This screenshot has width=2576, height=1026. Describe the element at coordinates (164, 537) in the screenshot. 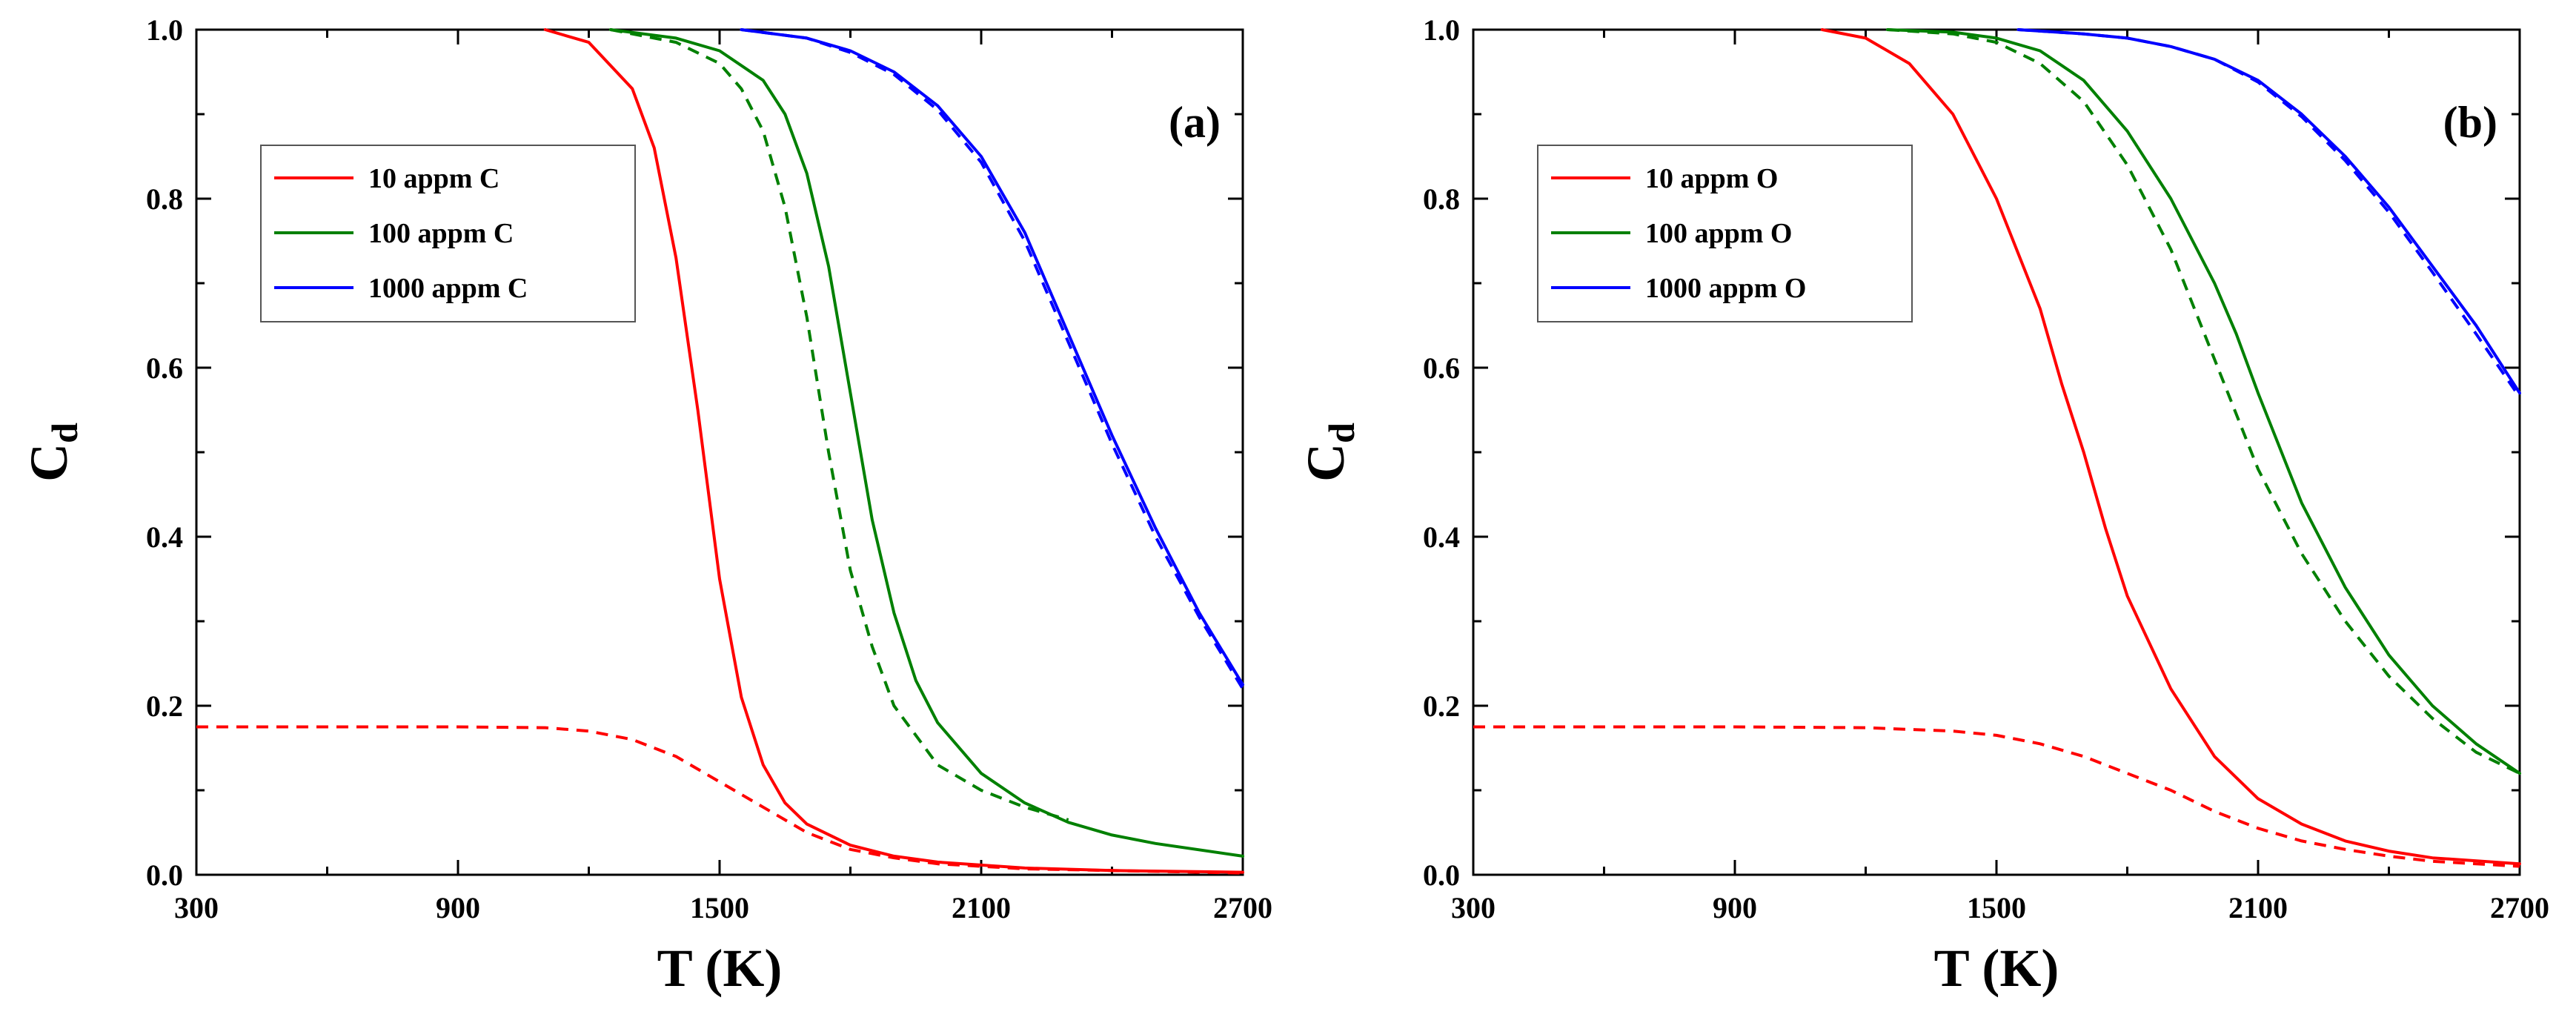

I see `y-tick-label-a: 0.4` at that location.